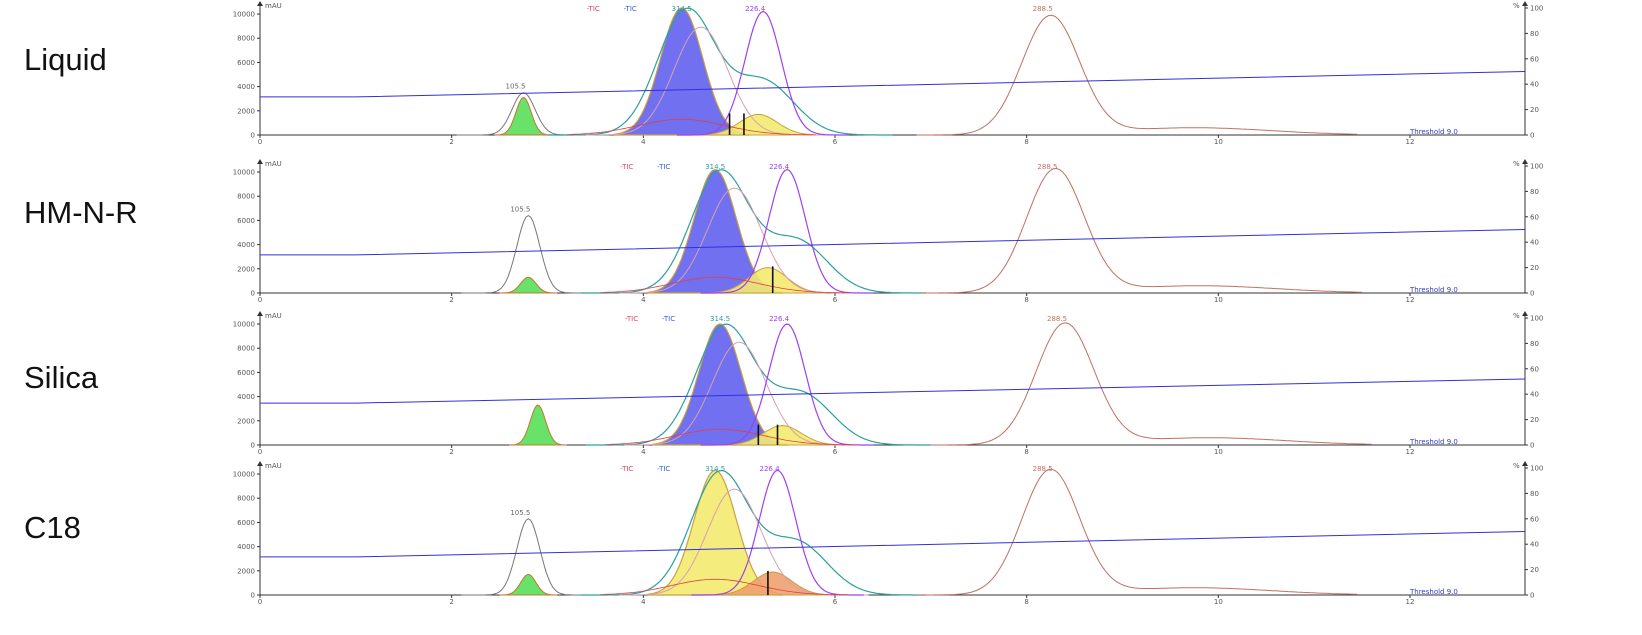  Describe the element at coordinates (835, 141) in the screenshot. I see `x-tick-label: 6` at that location.